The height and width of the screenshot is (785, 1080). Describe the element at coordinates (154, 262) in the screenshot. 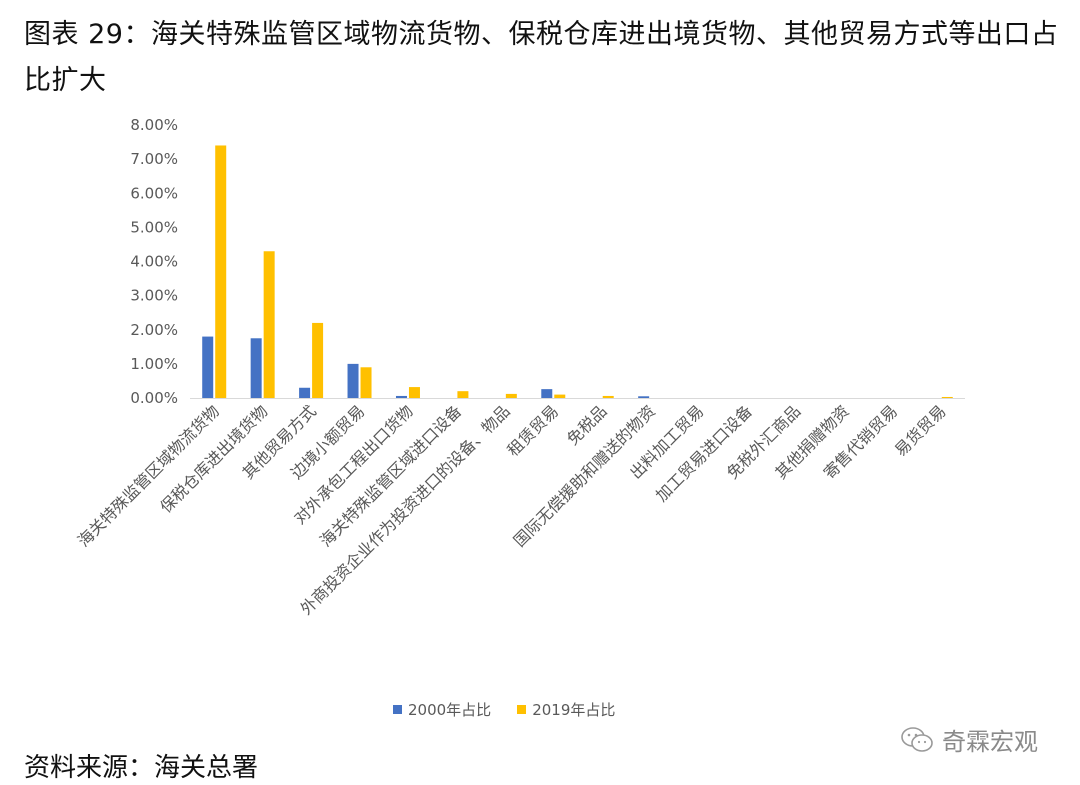

I see `y-tick-label: 4.00%` at that location.